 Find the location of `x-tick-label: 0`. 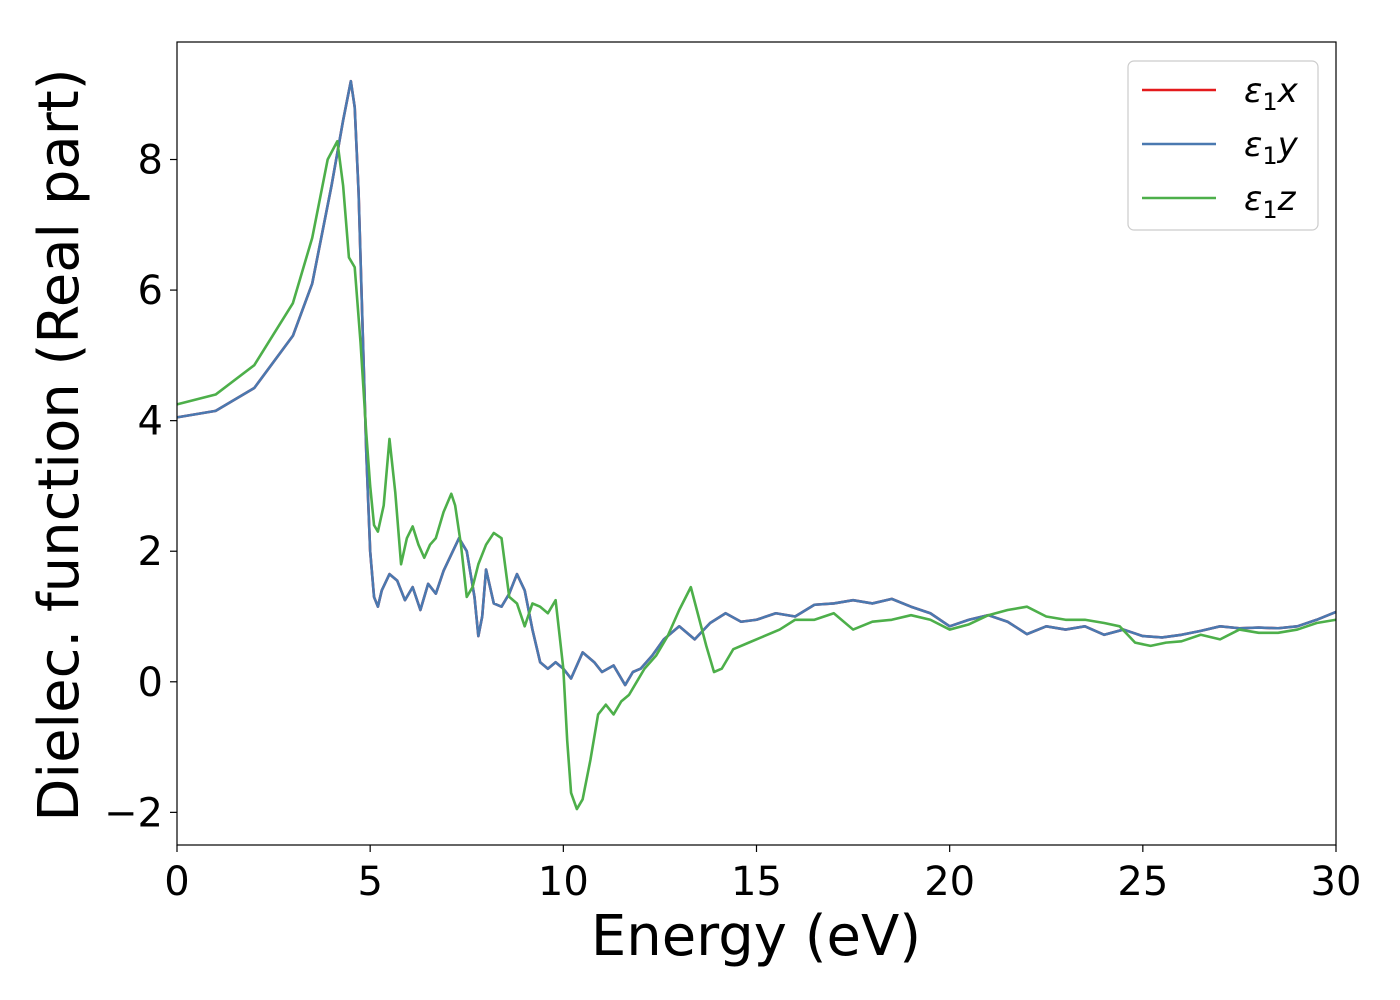

x-tick-label: 0 is located at coordinates (176, 882).